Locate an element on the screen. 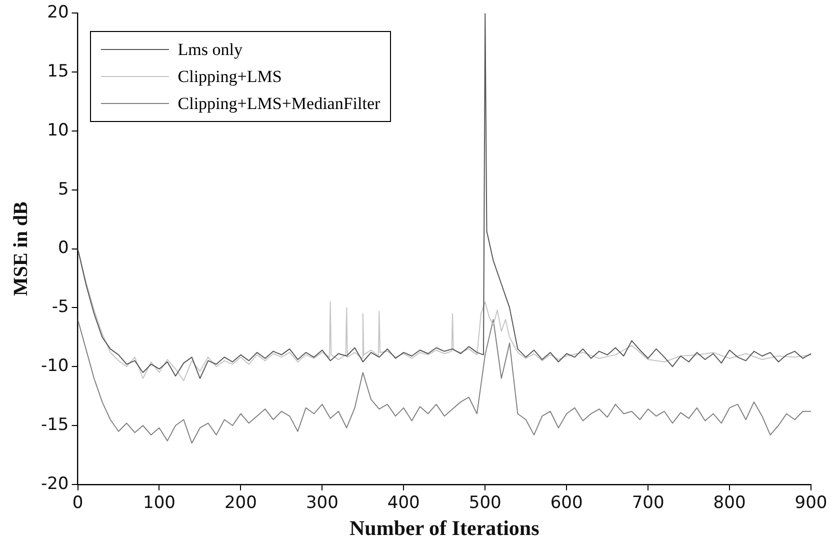 The height and width of the screenshot is (548, 833). x-tick-label: 100 is located at coordinates (159, 503).